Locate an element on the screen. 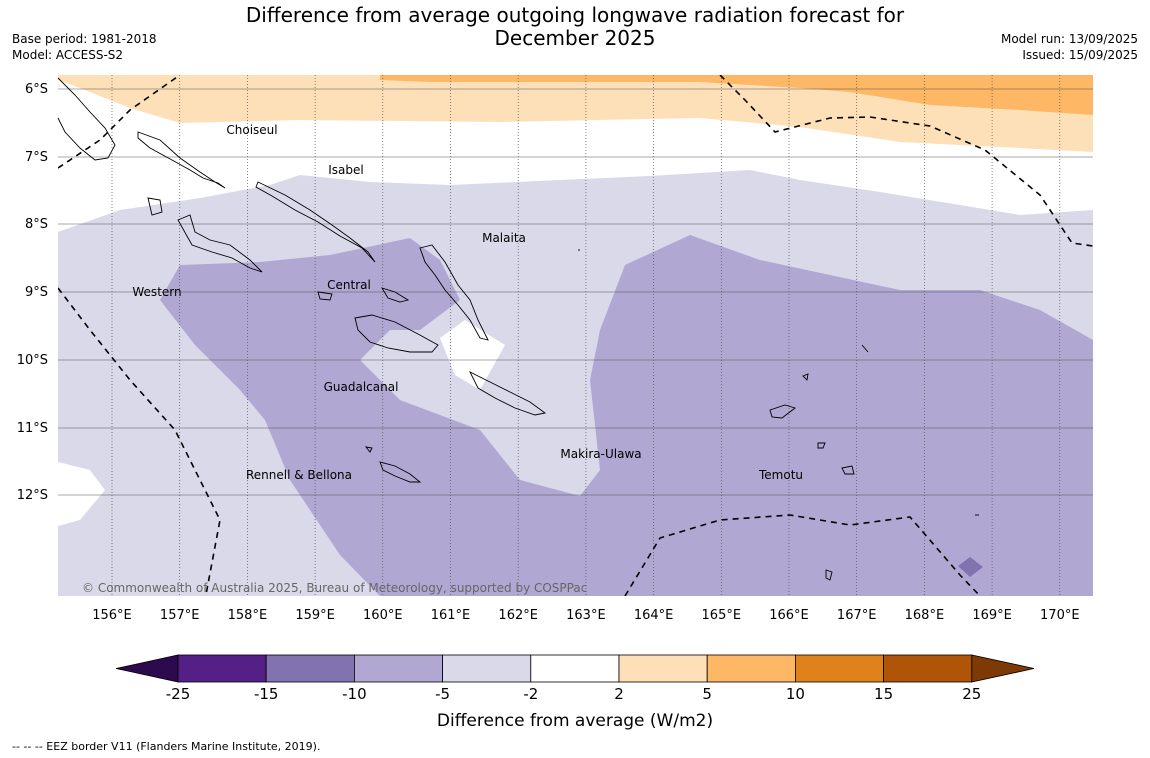 The image size is (1150, 758). lon-label: 164°E is located at coordinates (654, 615).